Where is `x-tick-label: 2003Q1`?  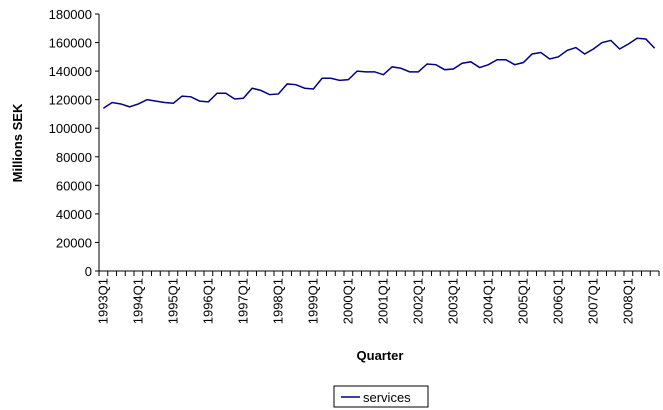 x-tick-label: 2003Q1 is located at coordinates (452, 301).